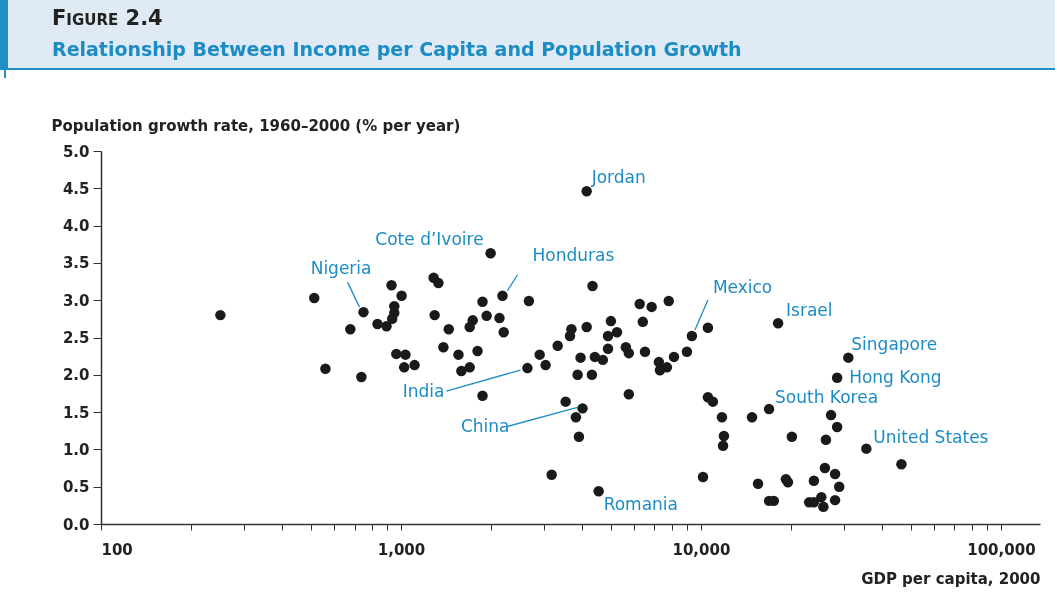 This screenshot has width=1057, height=610. What do you see at coordinates (76, 375) in the screenshot?
I see `y-tick-label: 2.0` at bounding box center [76, 375].